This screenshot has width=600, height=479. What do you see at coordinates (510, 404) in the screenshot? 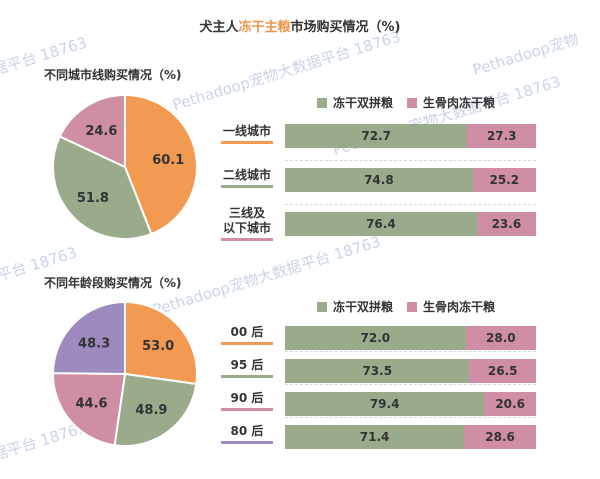
I see `bar-segment-series-b: 20.6` at bounding box center [510, 404].